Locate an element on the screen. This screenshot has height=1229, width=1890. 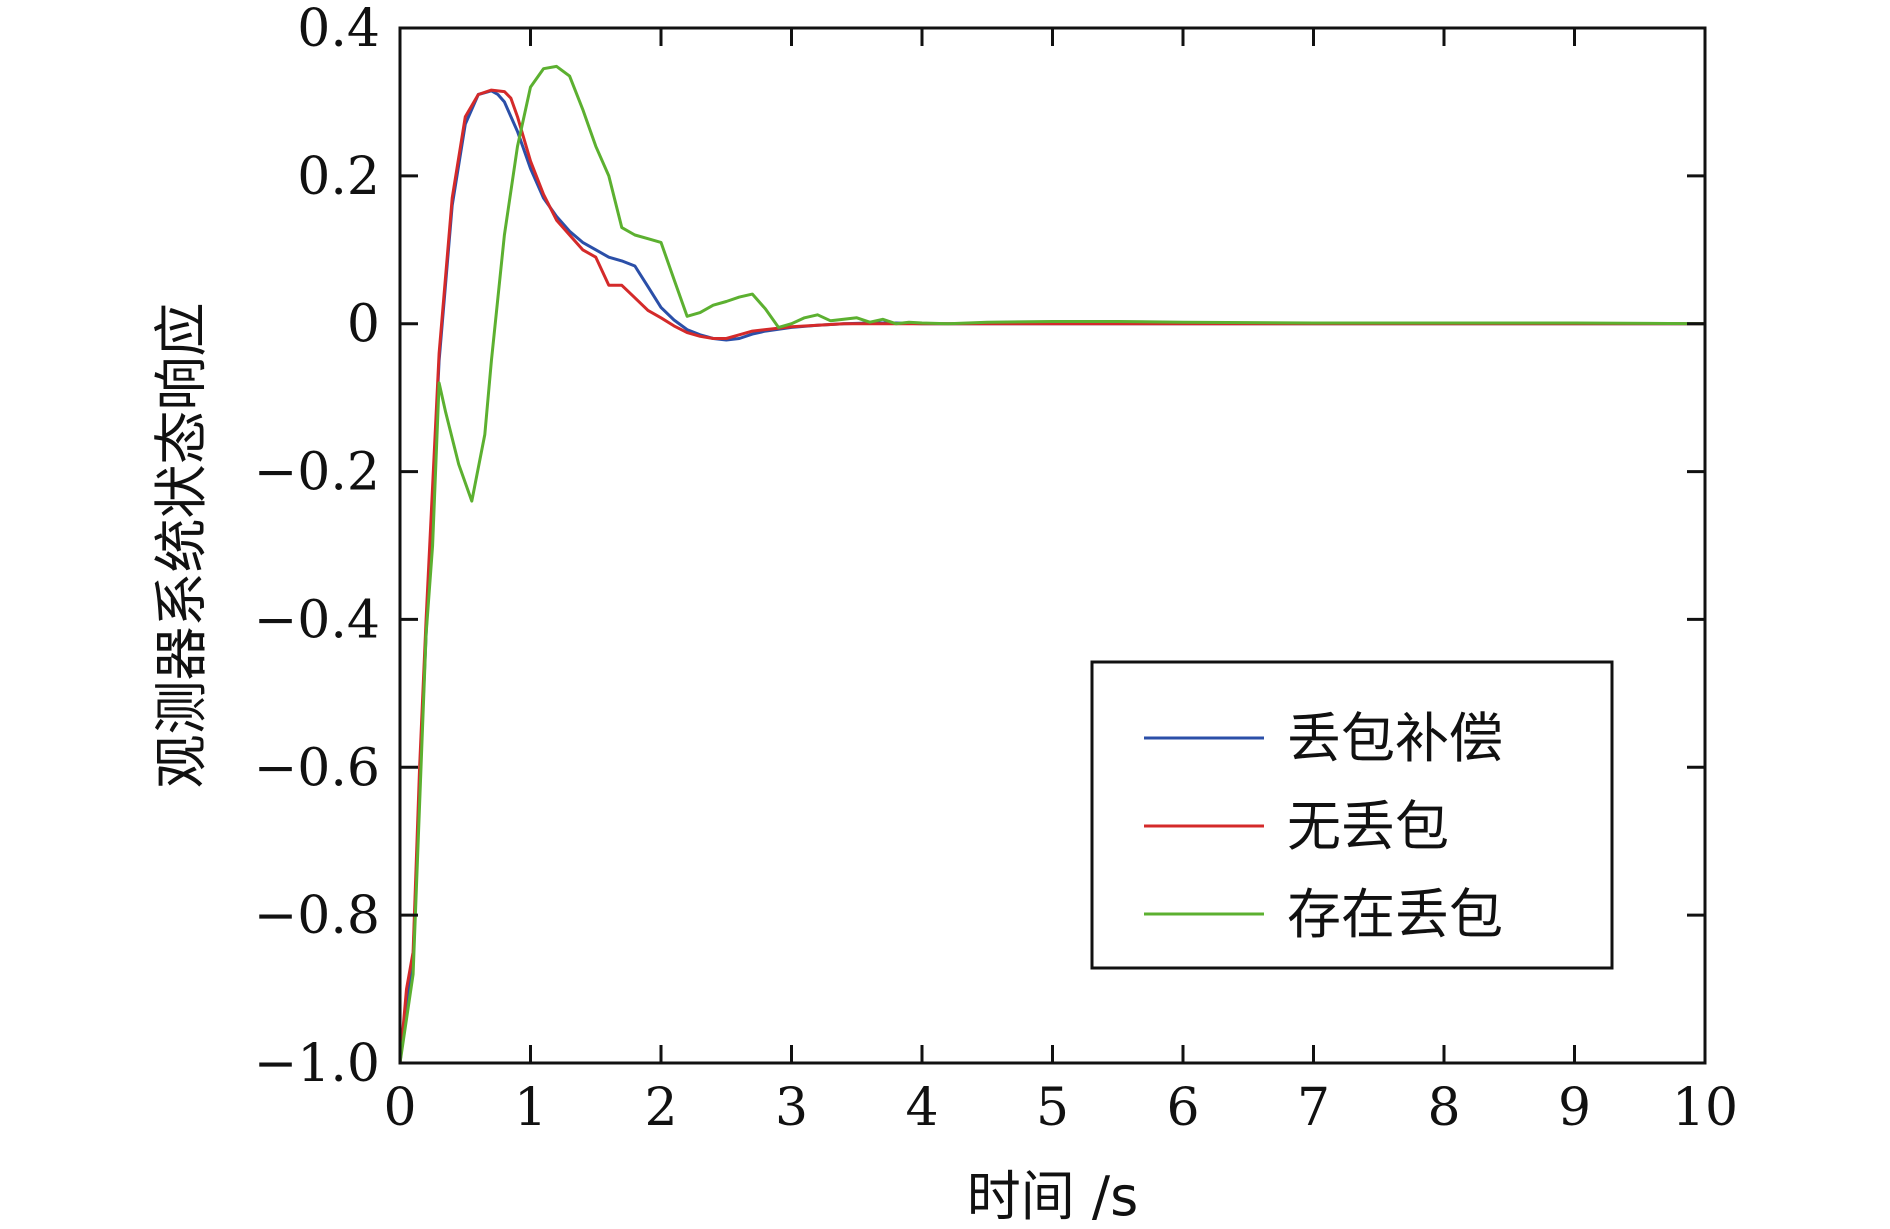
x-tick-label: 9 is located at coordinates (1574, 1108).